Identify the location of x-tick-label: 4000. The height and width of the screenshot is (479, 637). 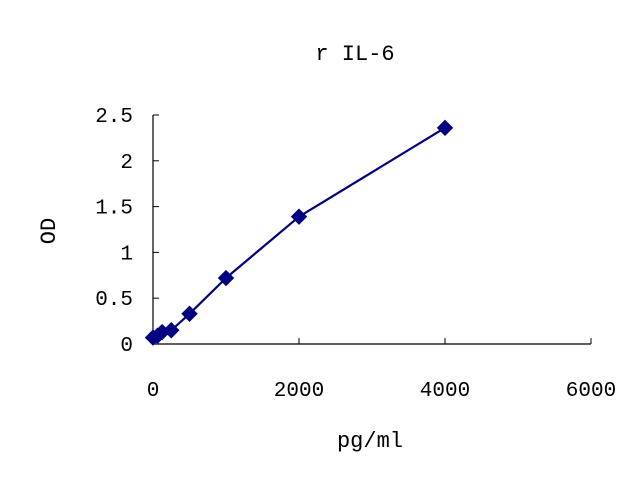
(445, 391).